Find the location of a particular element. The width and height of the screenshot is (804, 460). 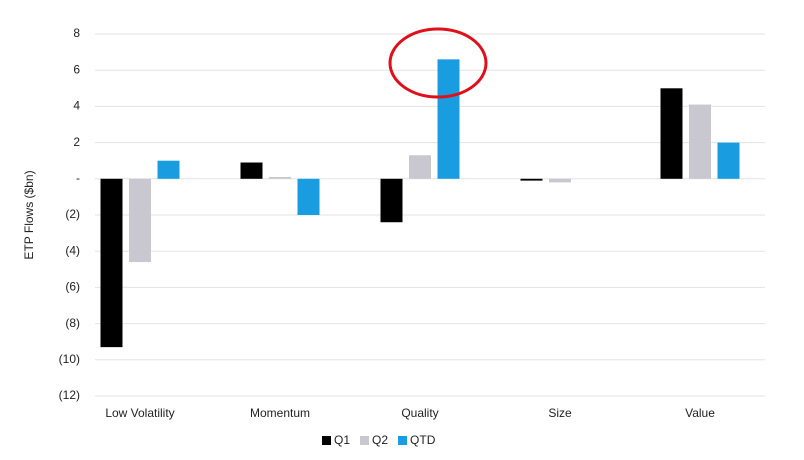

legend-label: Q2 is located at coordinates (380, 440).